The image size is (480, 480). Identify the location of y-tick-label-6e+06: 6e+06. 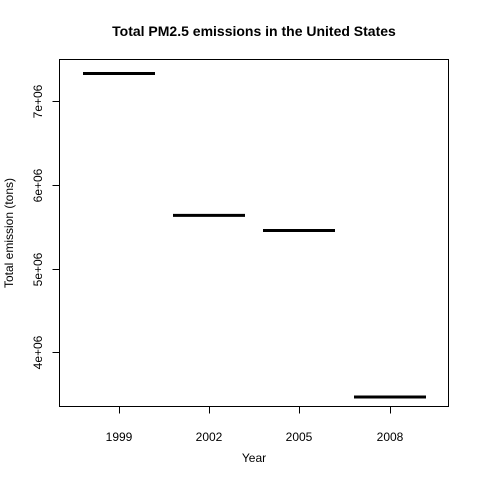
(38, 185).